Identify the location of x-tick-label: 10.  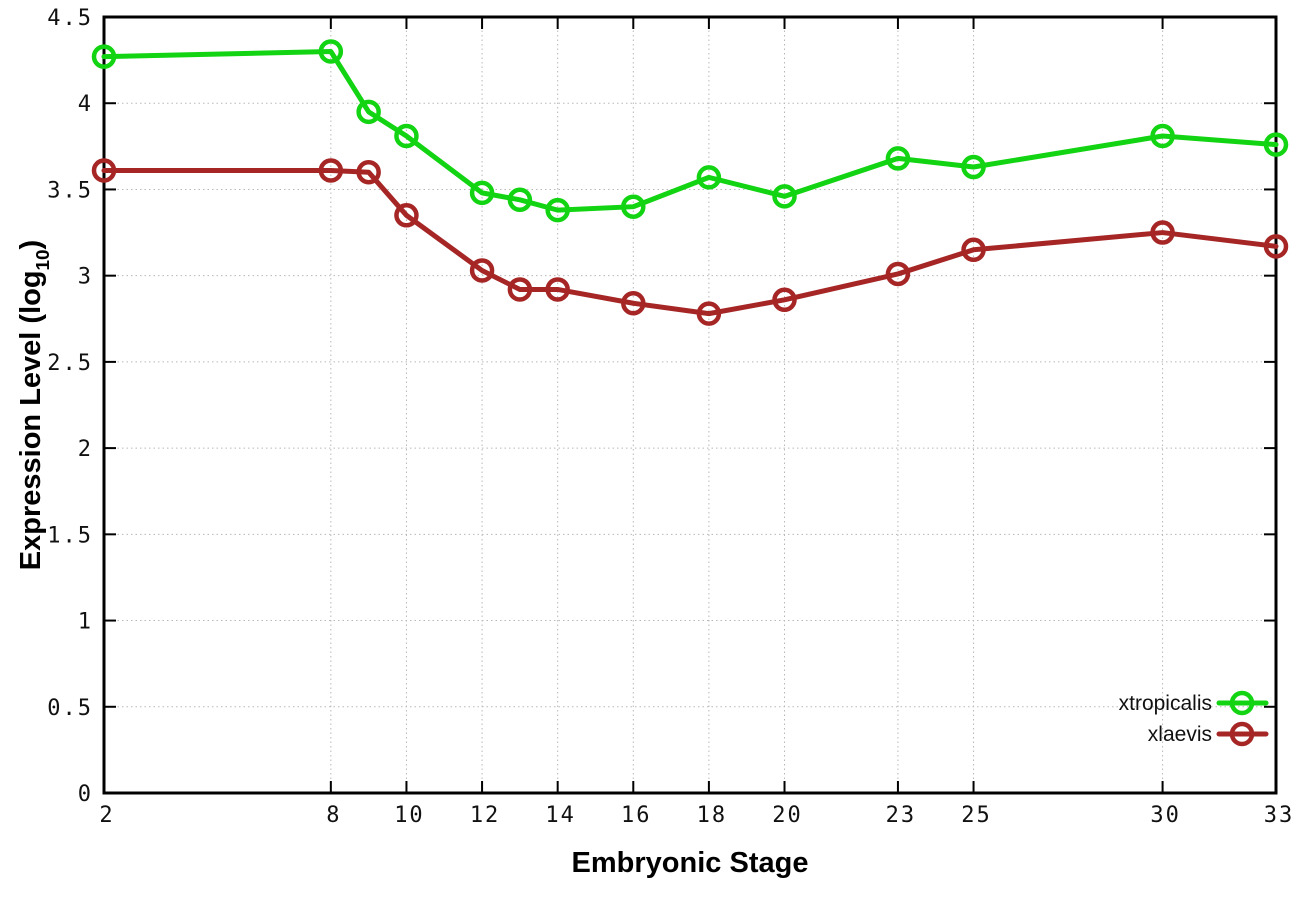
(409, 815).